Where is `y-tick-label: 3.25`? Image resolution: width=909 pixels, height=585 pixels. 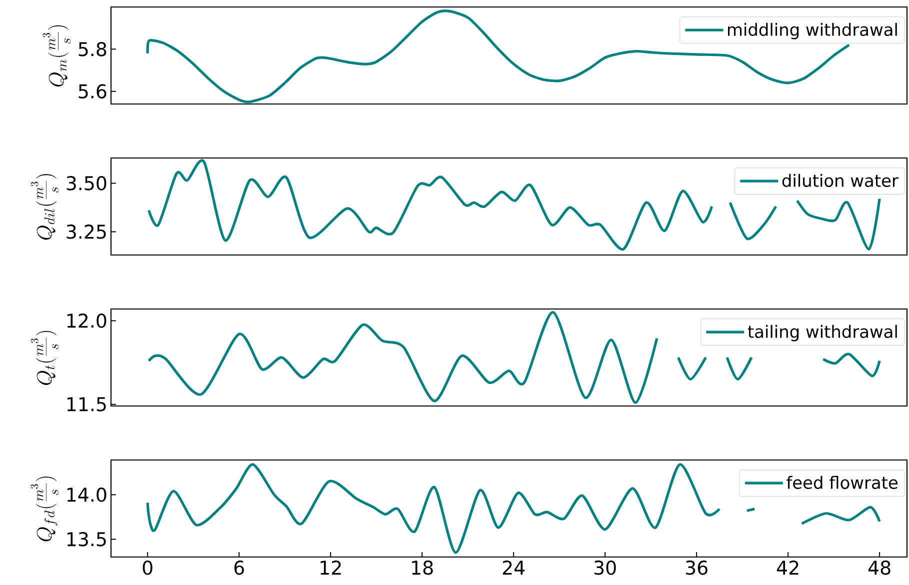 y-tick-label: 3.25 is located at coordinates (86, 231).